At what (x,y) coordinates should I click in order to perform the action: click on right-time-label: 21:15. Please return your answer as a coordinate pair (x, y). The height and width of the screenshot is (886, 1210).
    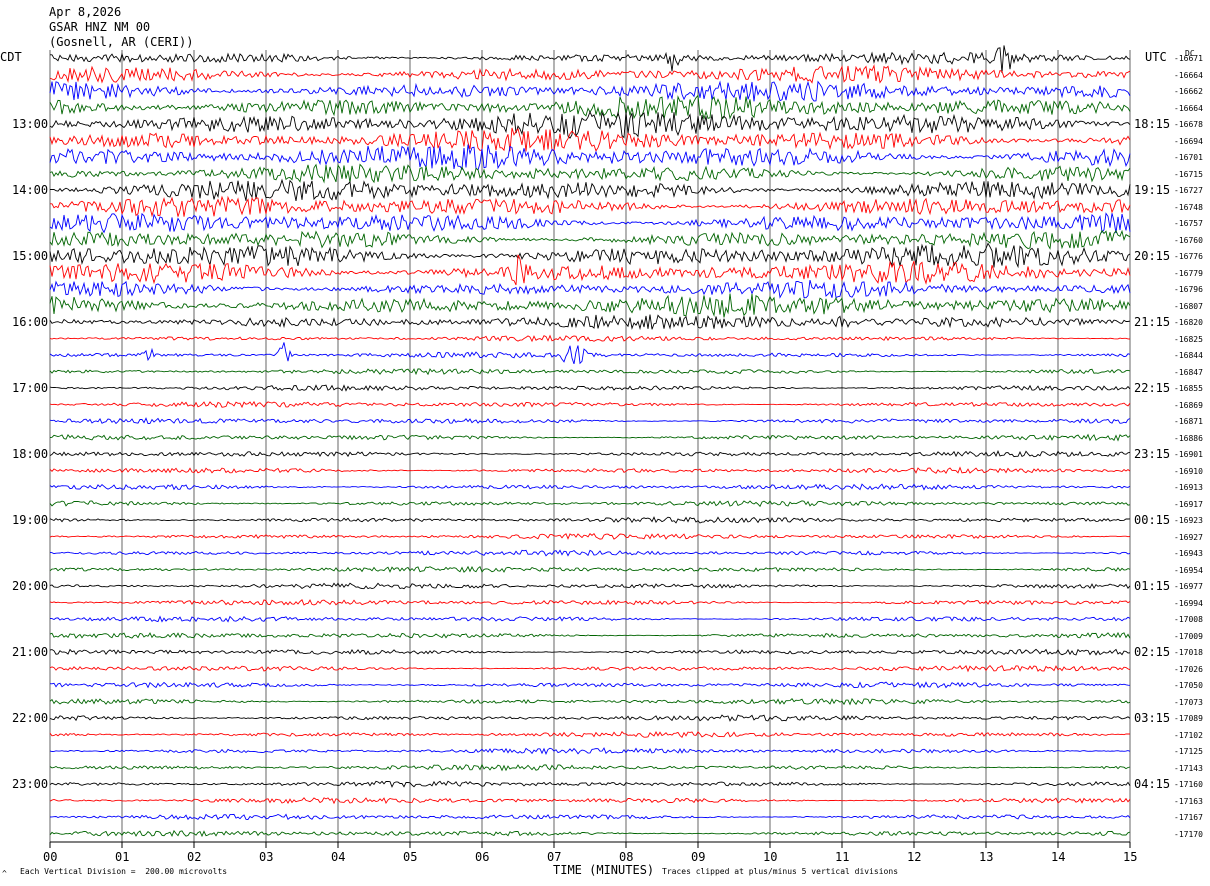
    Looking at the image, I should click on (1152, 322).